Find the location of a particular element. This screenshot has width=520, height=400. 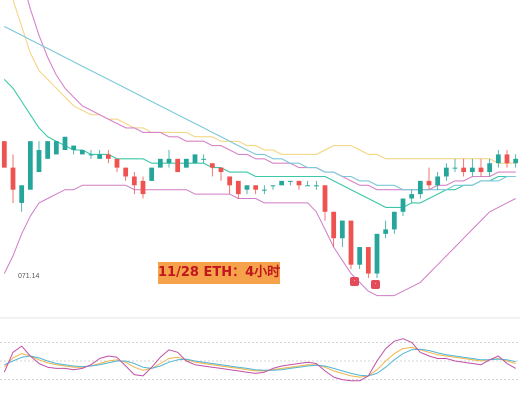

low-price-label: 071.14 is located at coordinates (29, 276).